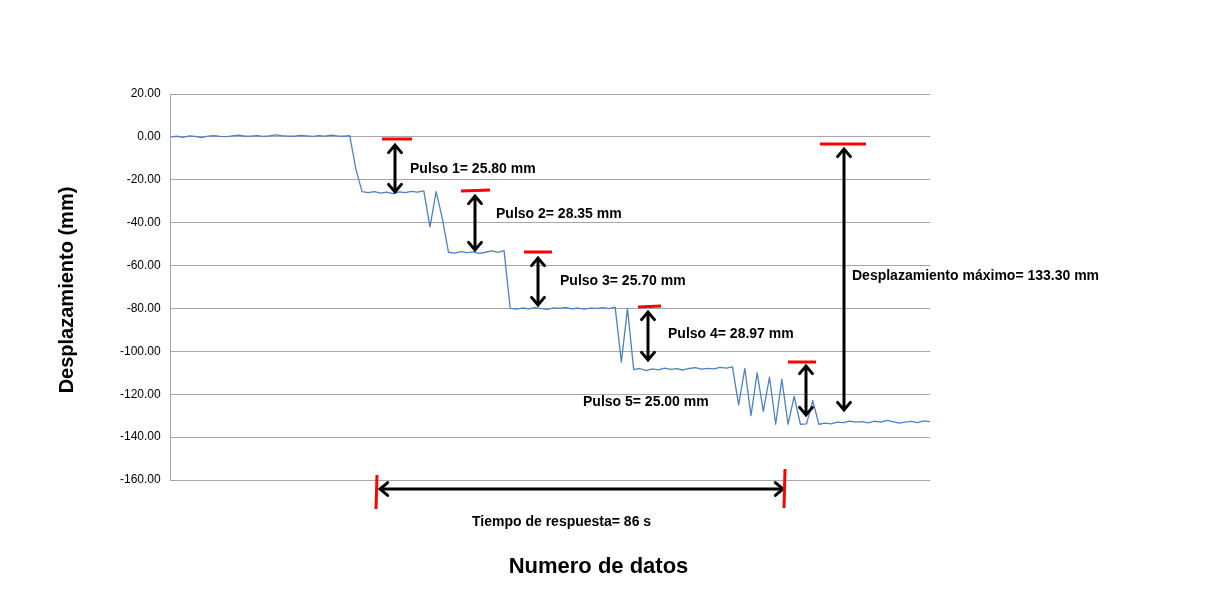 This screenshot has height=590, width=1217. Describe the element at coordinates (141, 479) in the screenshot. I see `y-tick-label: -160.00` at that location.